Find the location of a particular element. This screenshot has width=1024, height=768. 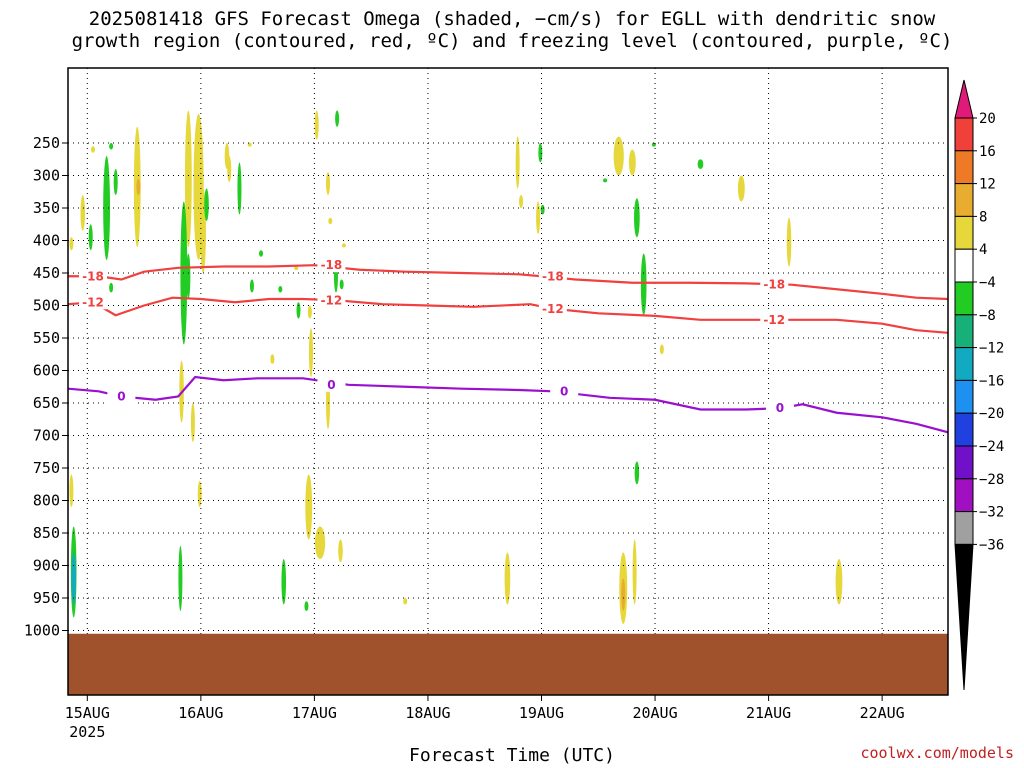

y-tick-label: 600 is located at coordinates (46, 371).